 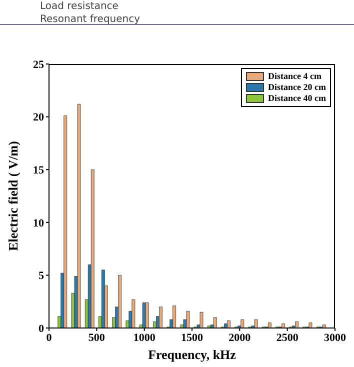 What do you see at coordinates (41, 276) in the screenshot?
I see `y-tick-label: 5` at bounding box center [41, 276].